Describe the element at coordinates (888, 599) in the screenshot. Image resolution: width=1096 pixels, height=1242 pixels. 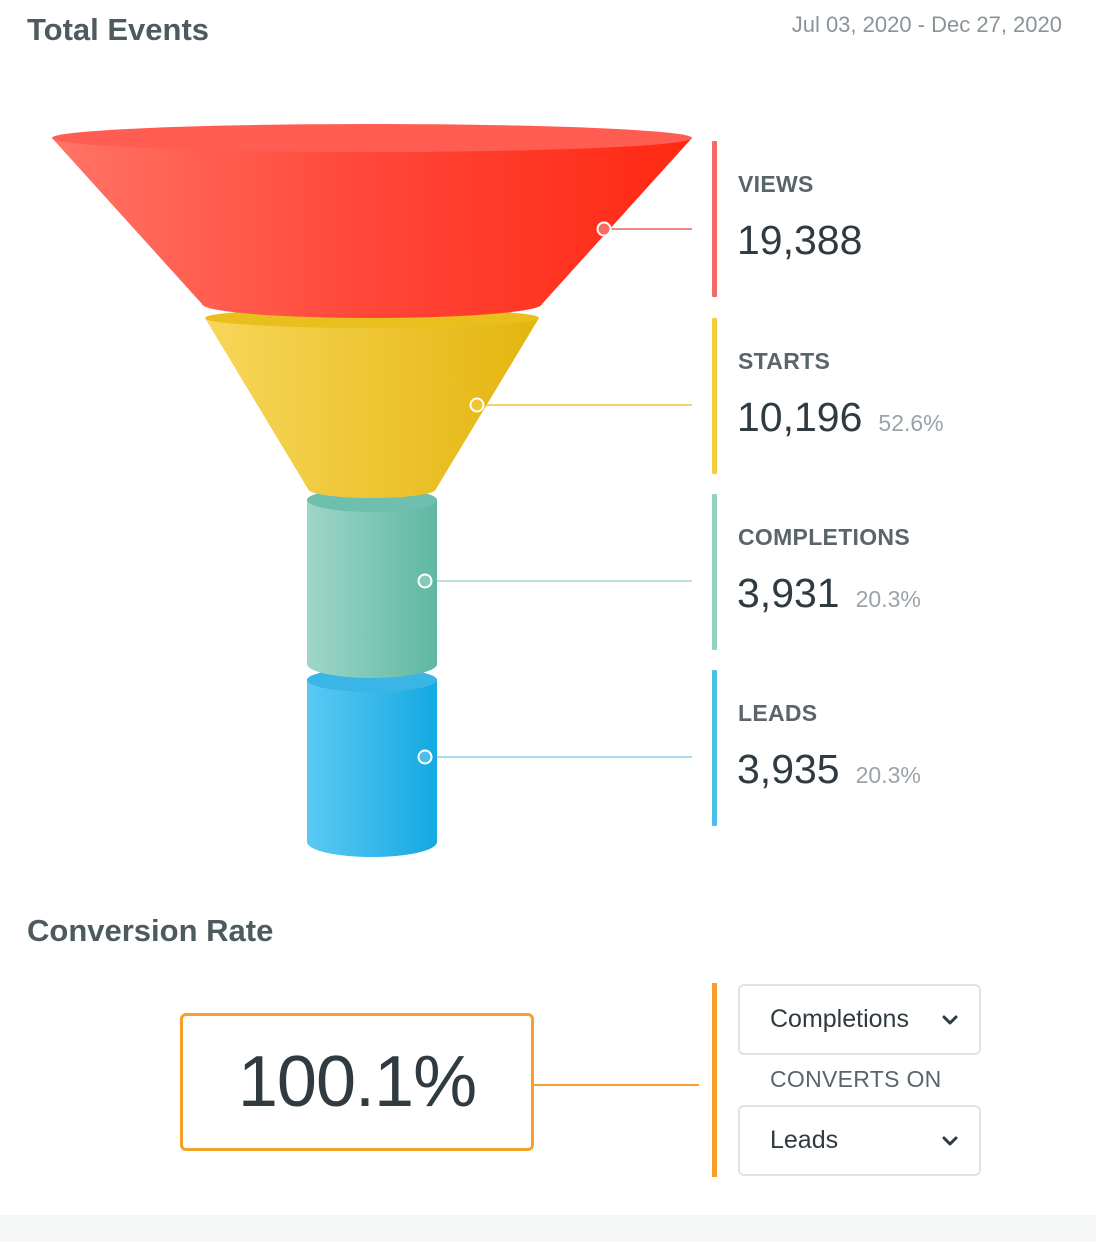
I see `stat-percent-completions: 20.3%` at that location.